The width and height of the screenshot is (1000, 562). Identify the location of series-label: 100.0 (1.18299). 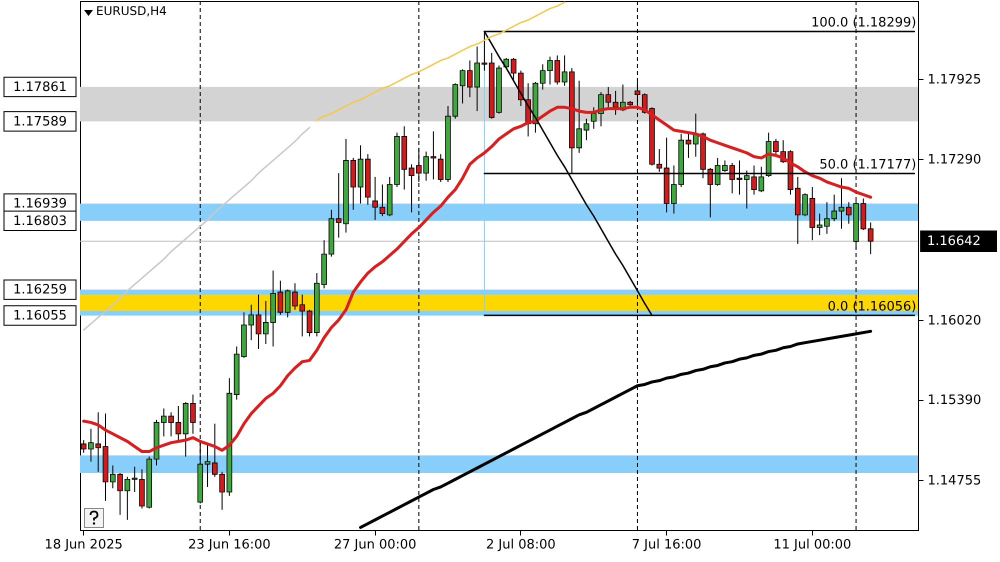
(863, 23).